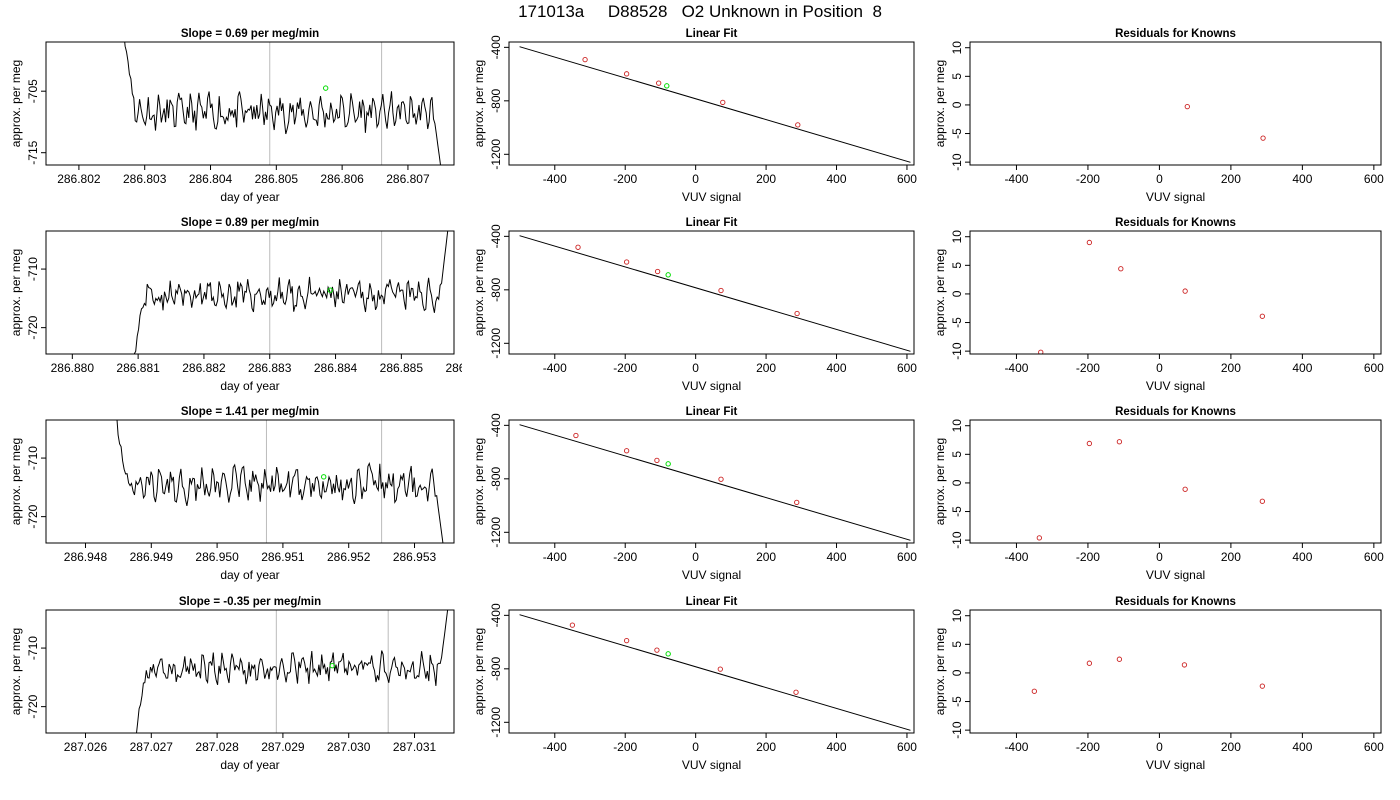 This screenshot has width=1400, height=800. I want to click on figure-title: 171013a D88528 O2 Unknown in Position 8, so click(700, 11).